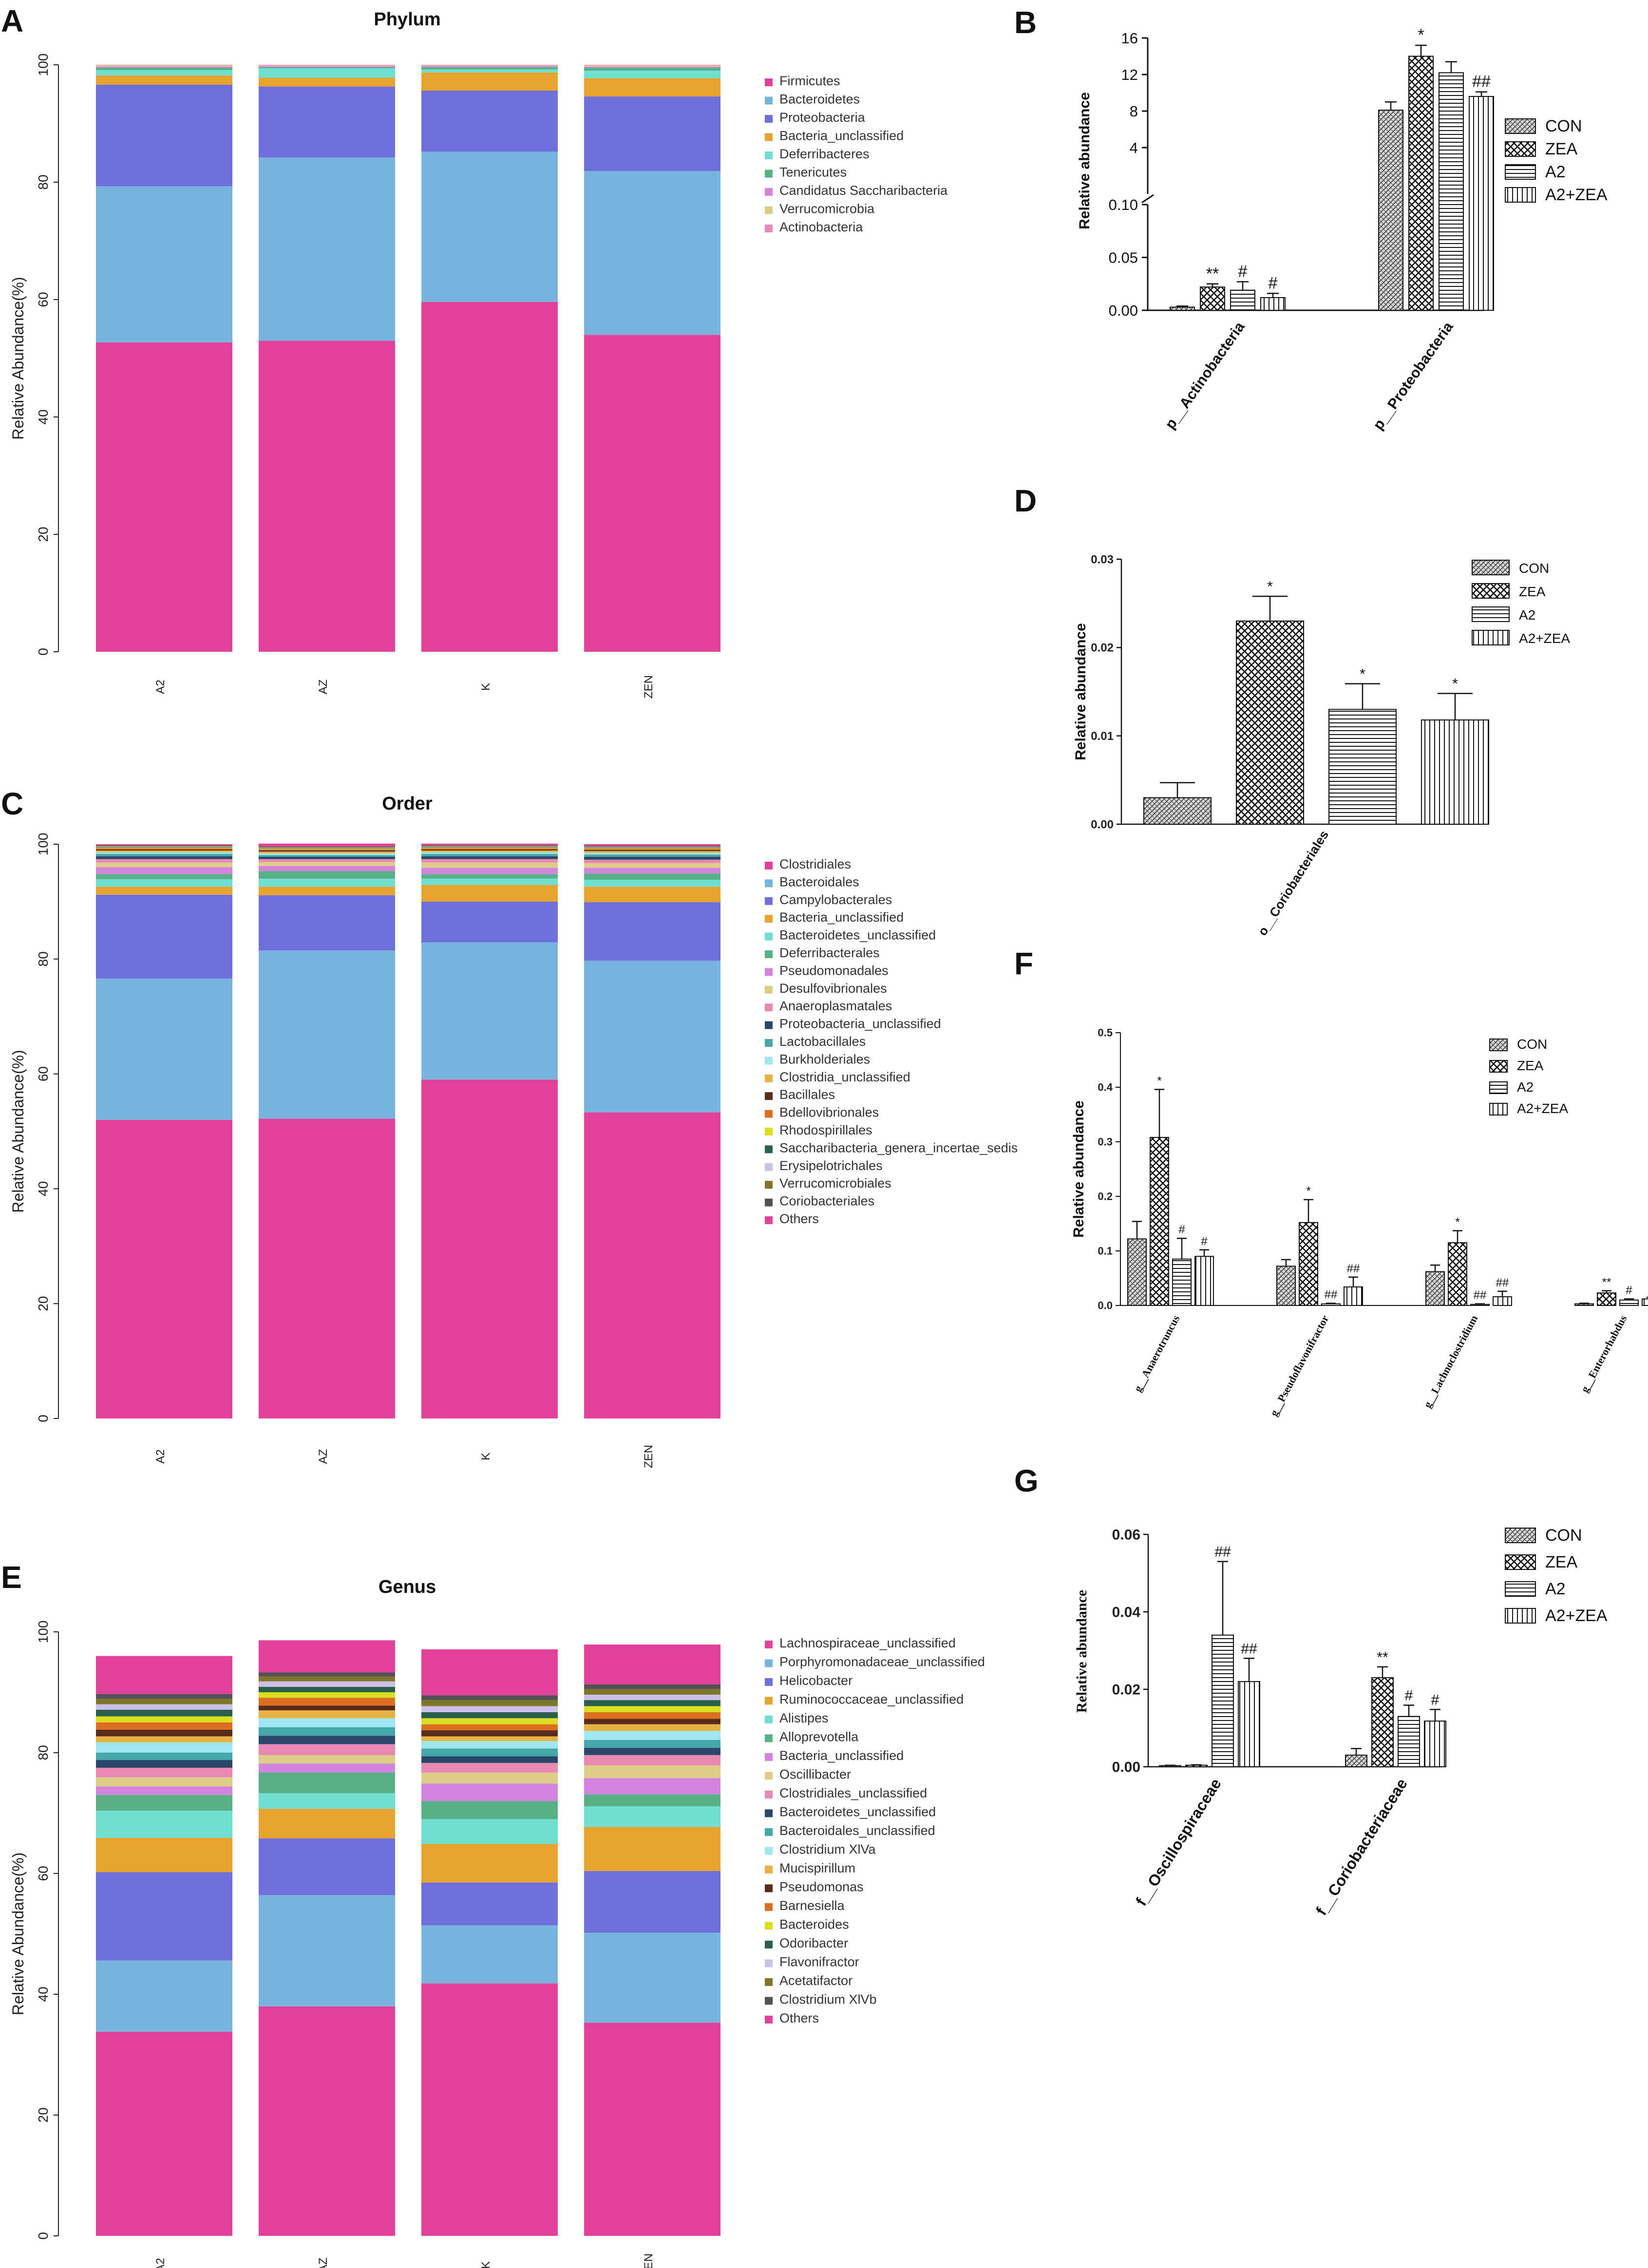  Describe the element at coordinates (323, 2263) in the screenshot. I see `x-tick-label: AZ` at that location.